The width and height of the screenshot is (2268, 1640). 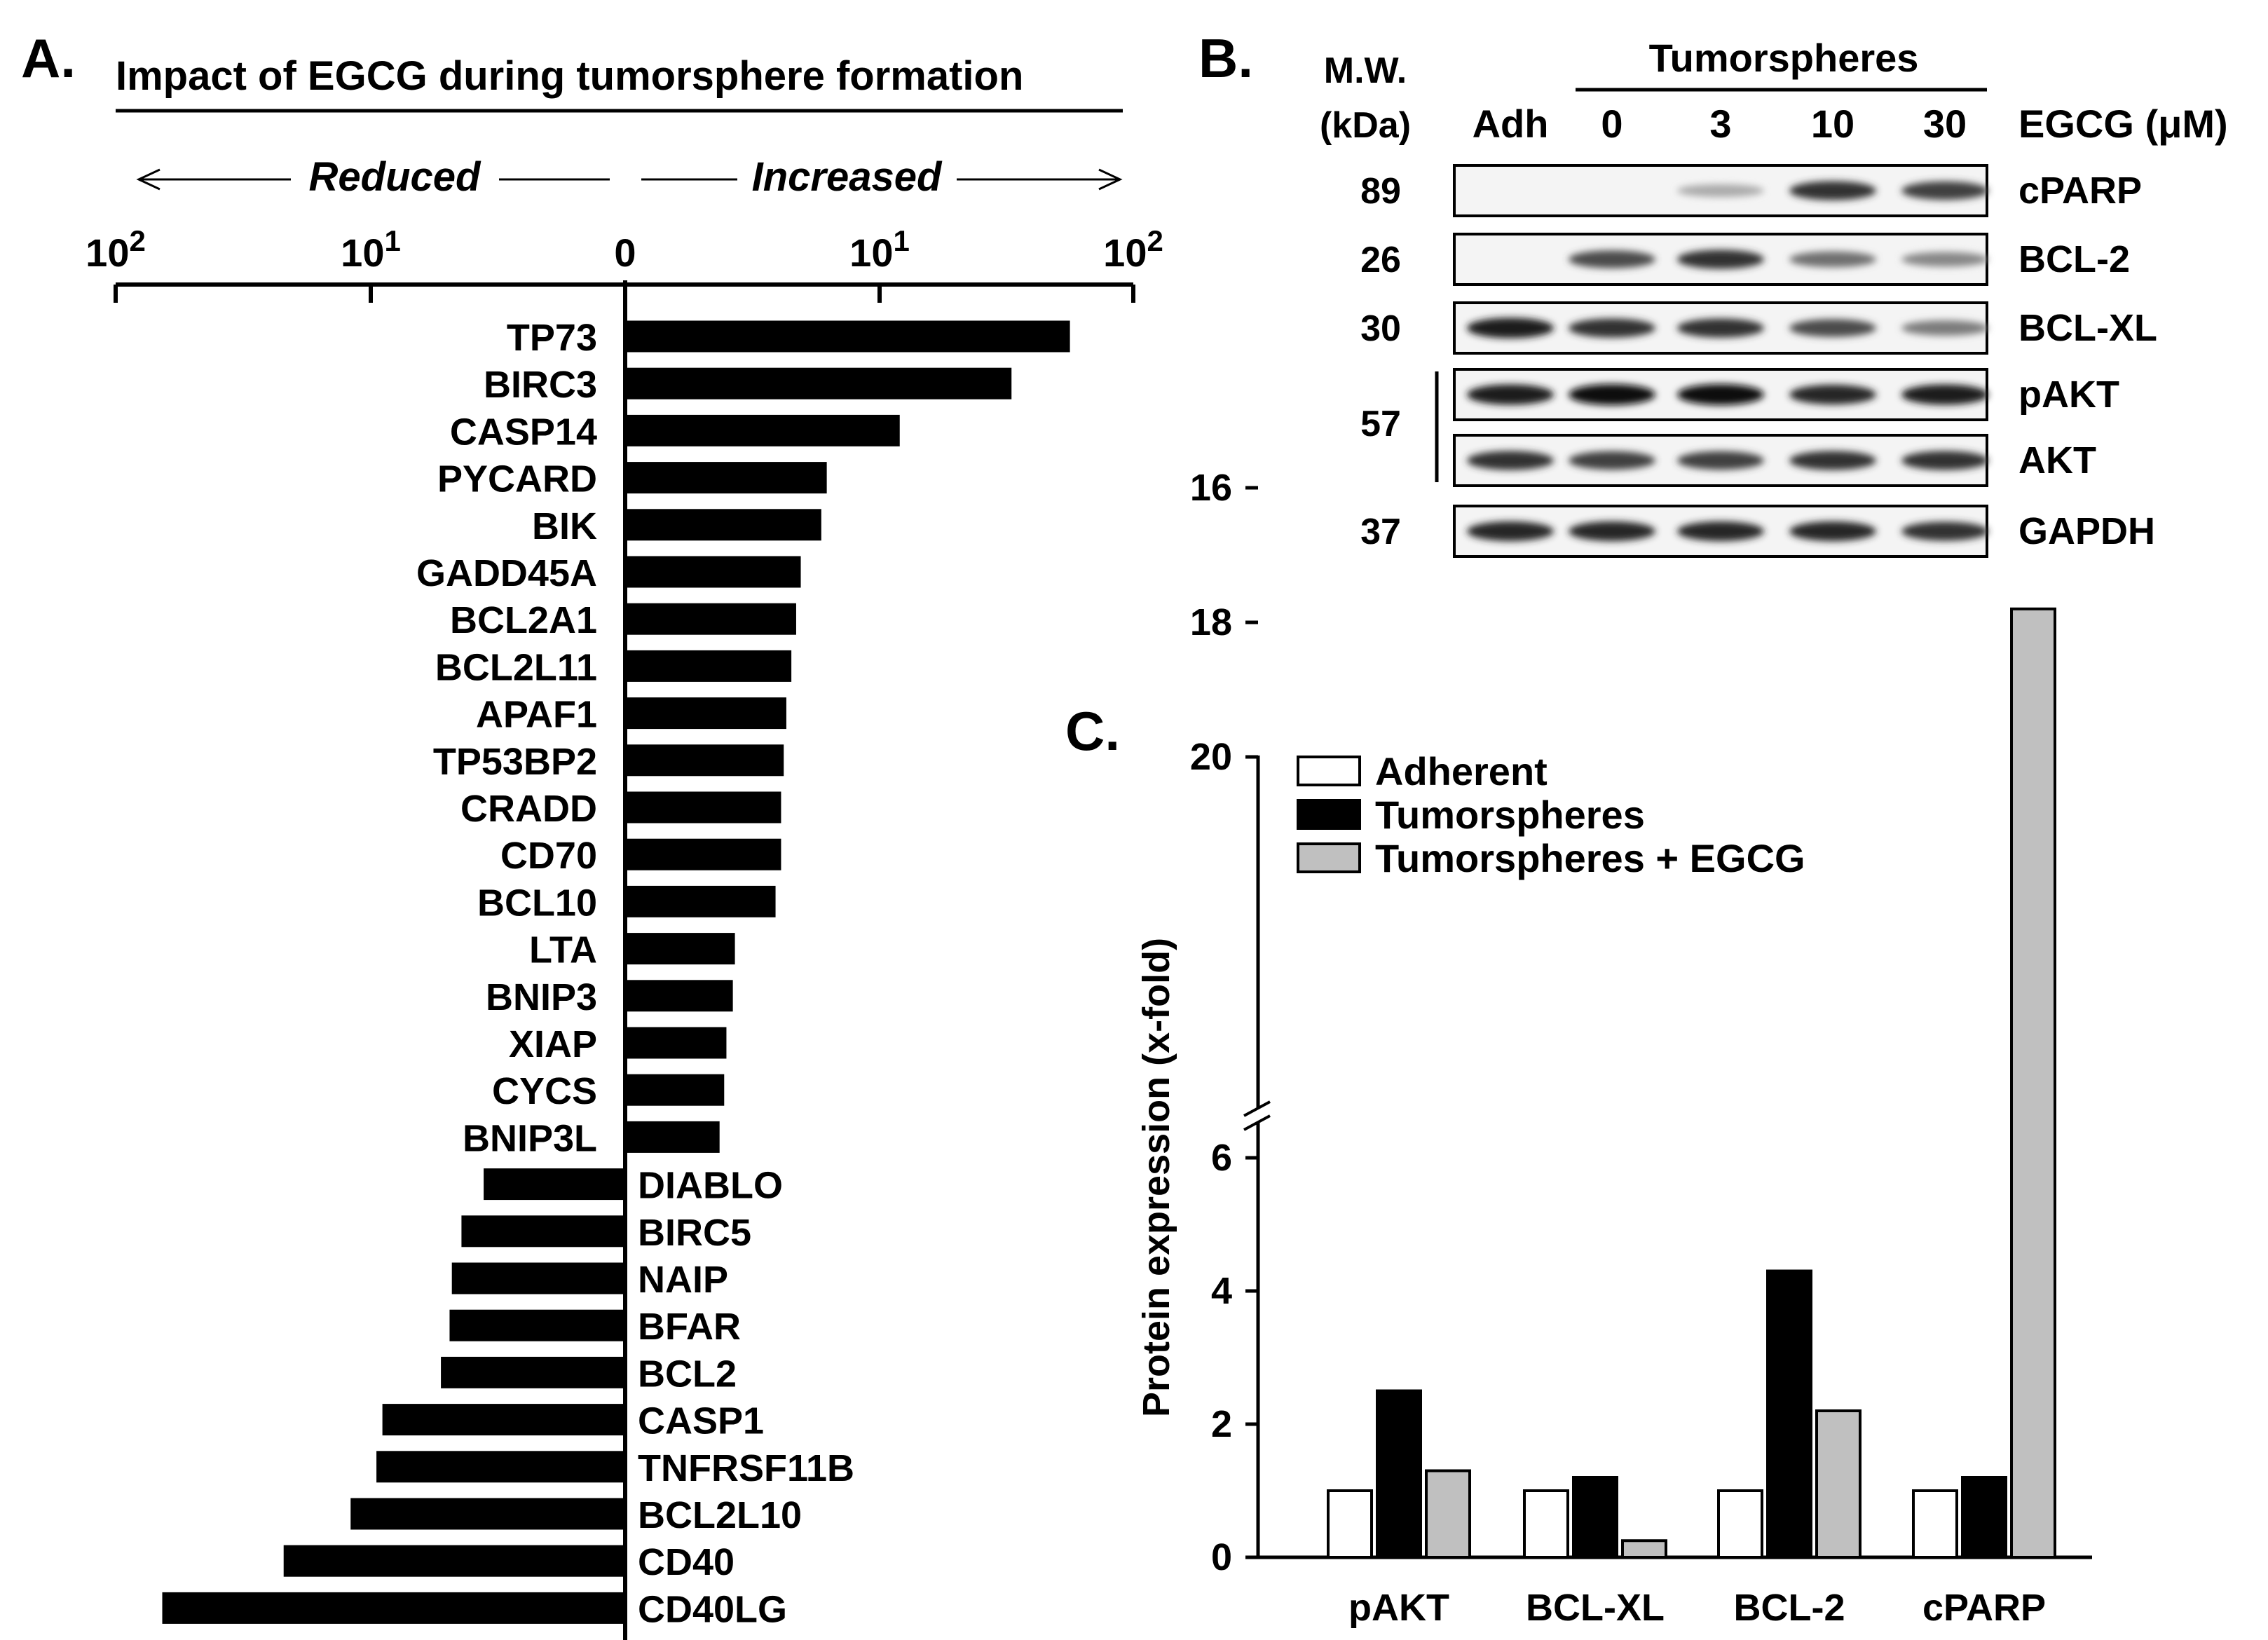 I want to click on mw-label: 89, so click(x=1381, y=191).